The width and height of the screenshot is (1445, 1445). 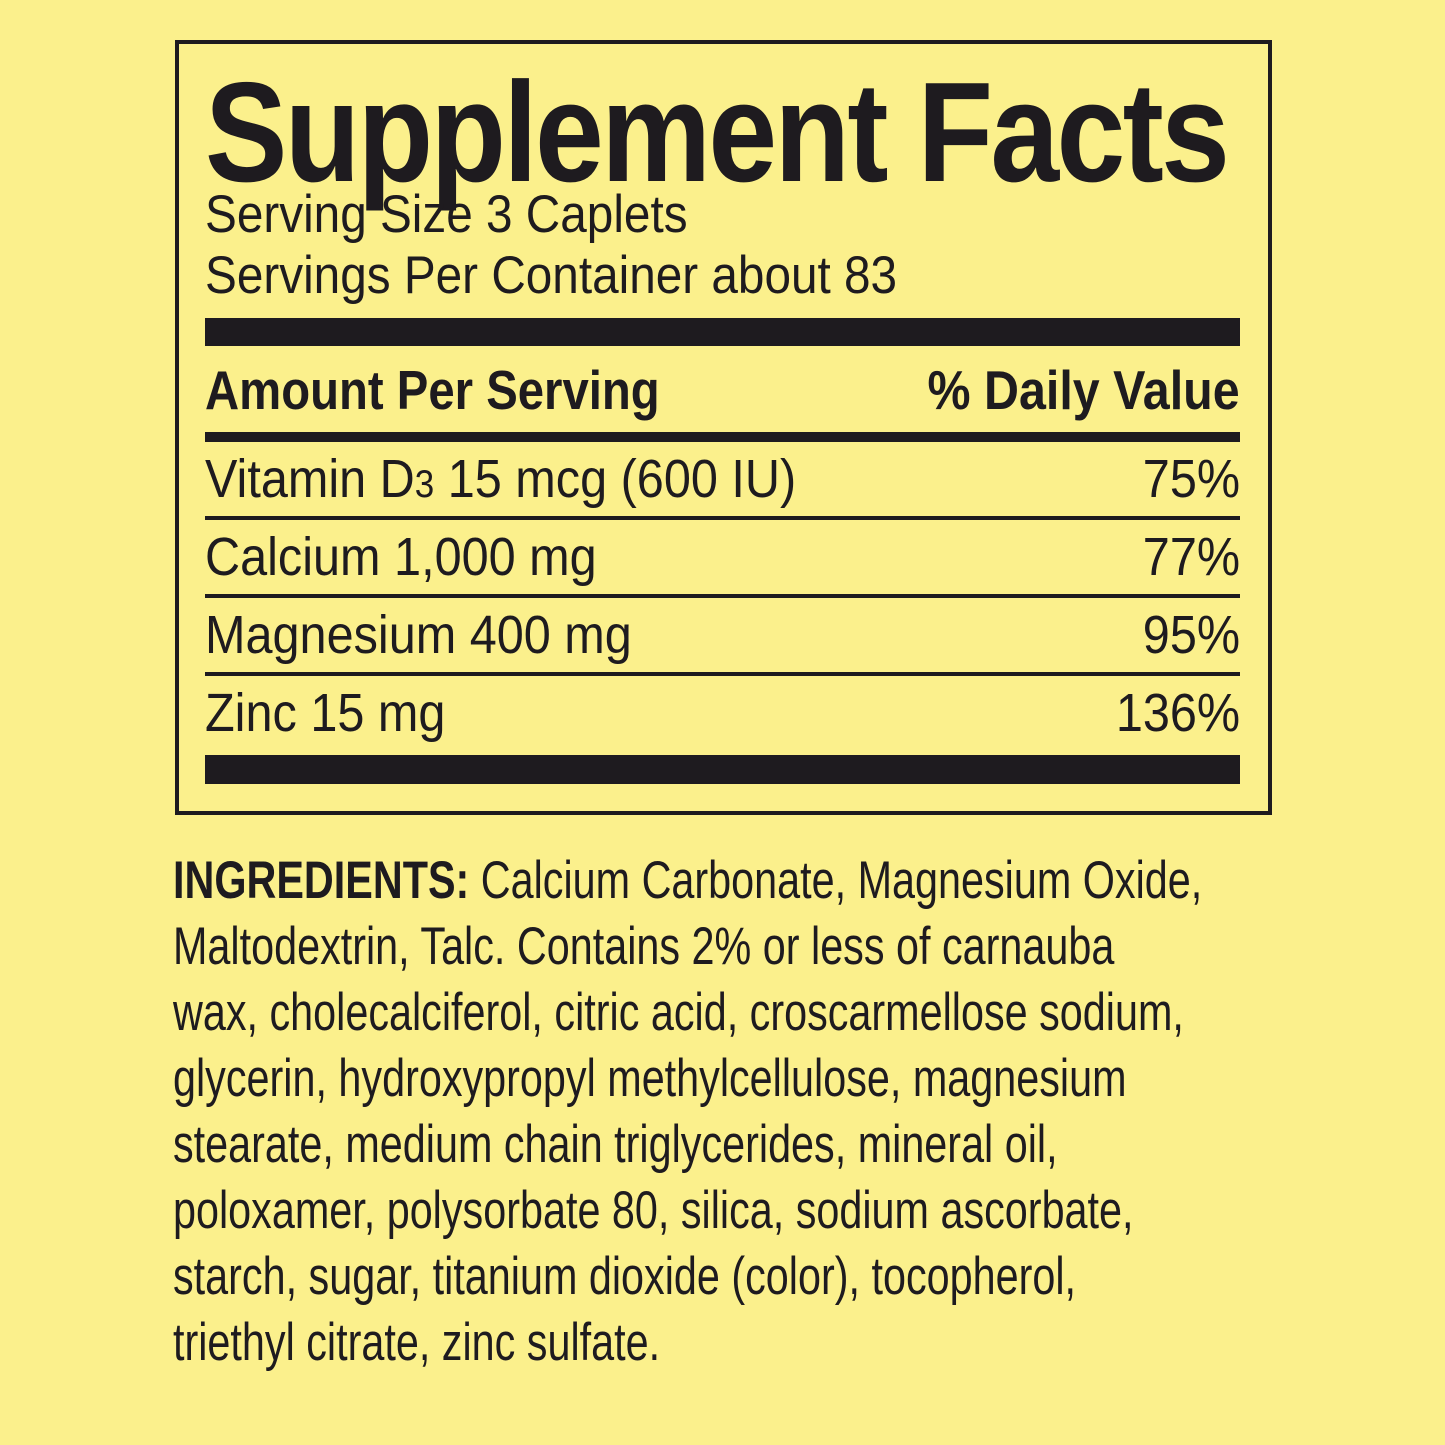 What do you see at coordinates (310, 479) in the screenshot?
I see `nutrient-name-part: Vitamin D` at bounding box center [310, 479].